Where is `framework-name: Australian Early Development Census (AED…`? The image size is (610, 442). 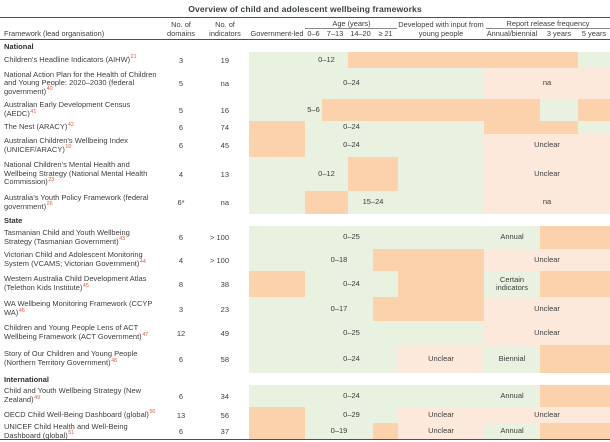
framework-name: Australian Early Development Census (AED… is located at coordinates (67, 109).